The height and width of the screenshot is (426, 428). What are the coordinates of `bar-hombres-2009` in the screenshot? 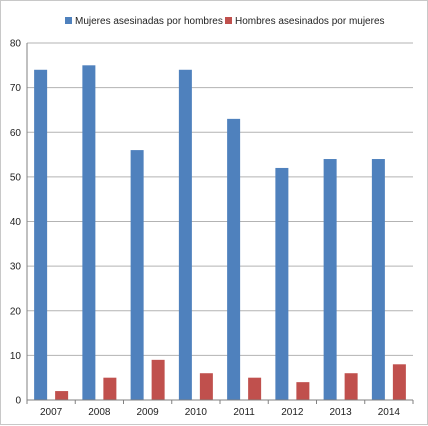 It's located at (158, 379).